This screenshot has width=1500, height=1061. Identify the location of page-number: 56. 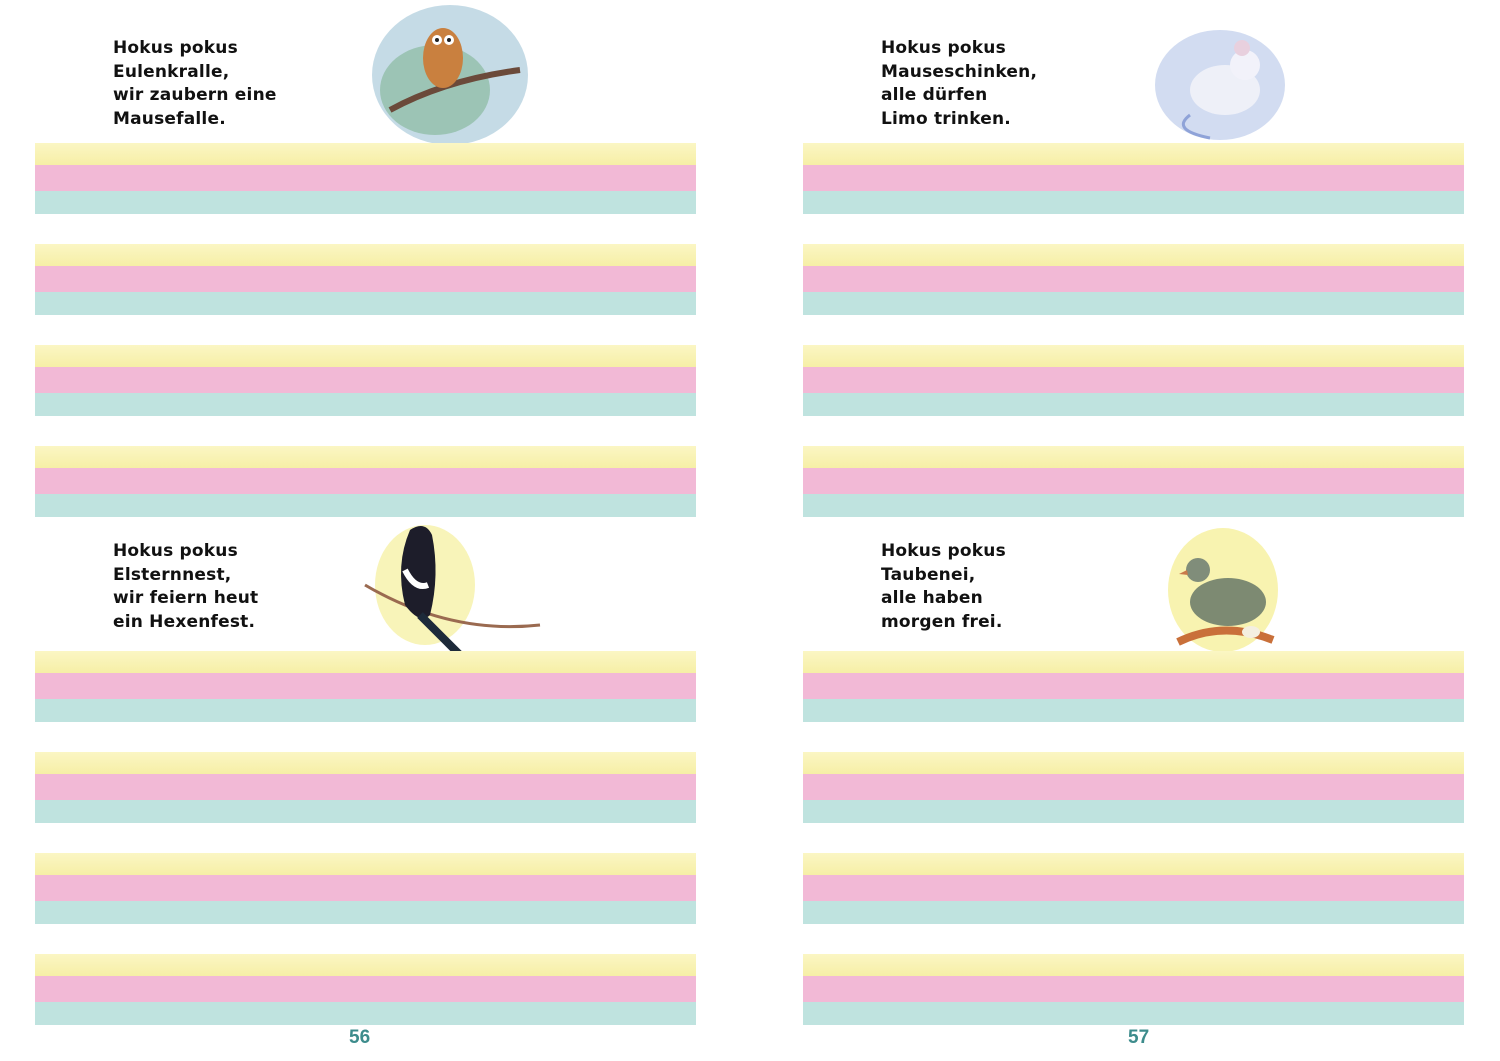
(360, 1037).